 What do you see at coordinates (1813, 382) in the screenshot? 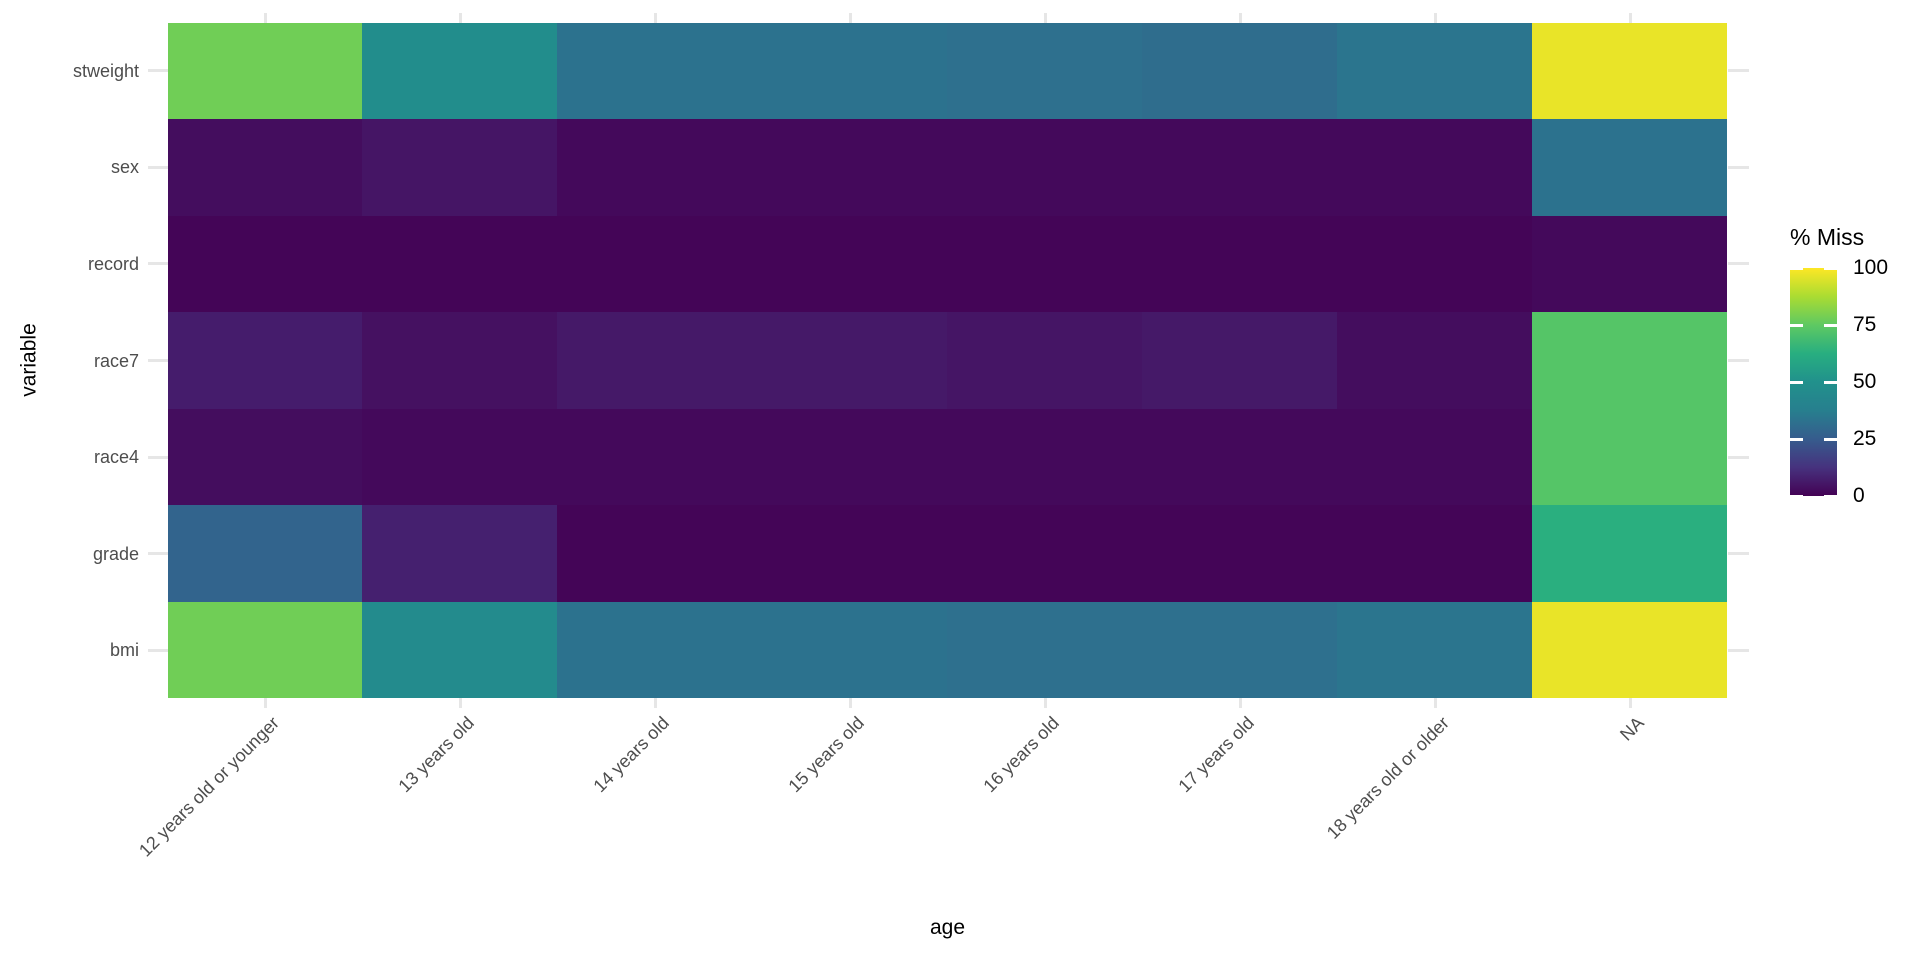
I see `legend-colorbar` at bounding box center [1813, 382].